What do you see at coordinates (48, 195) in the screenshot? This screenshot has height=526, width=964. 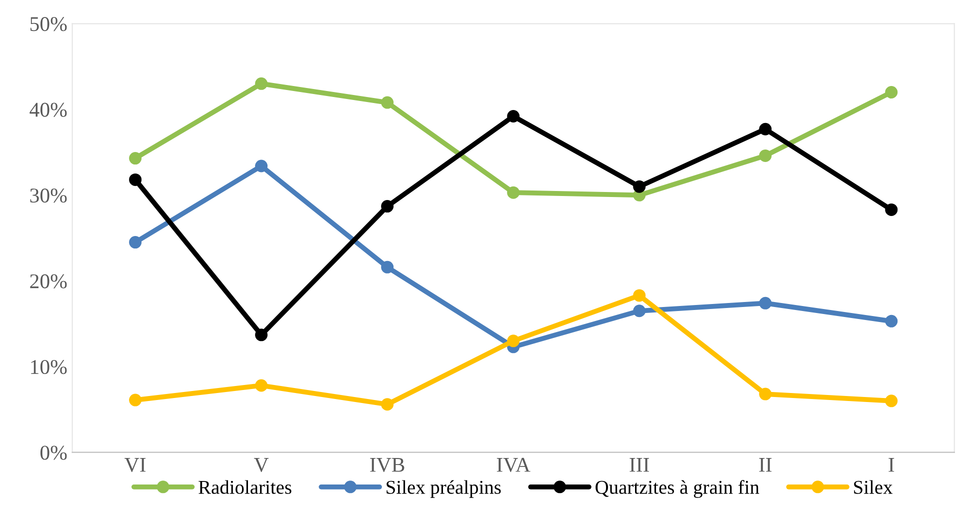 I see `y-tick-label: 30%` at bounding box center [48, 195].